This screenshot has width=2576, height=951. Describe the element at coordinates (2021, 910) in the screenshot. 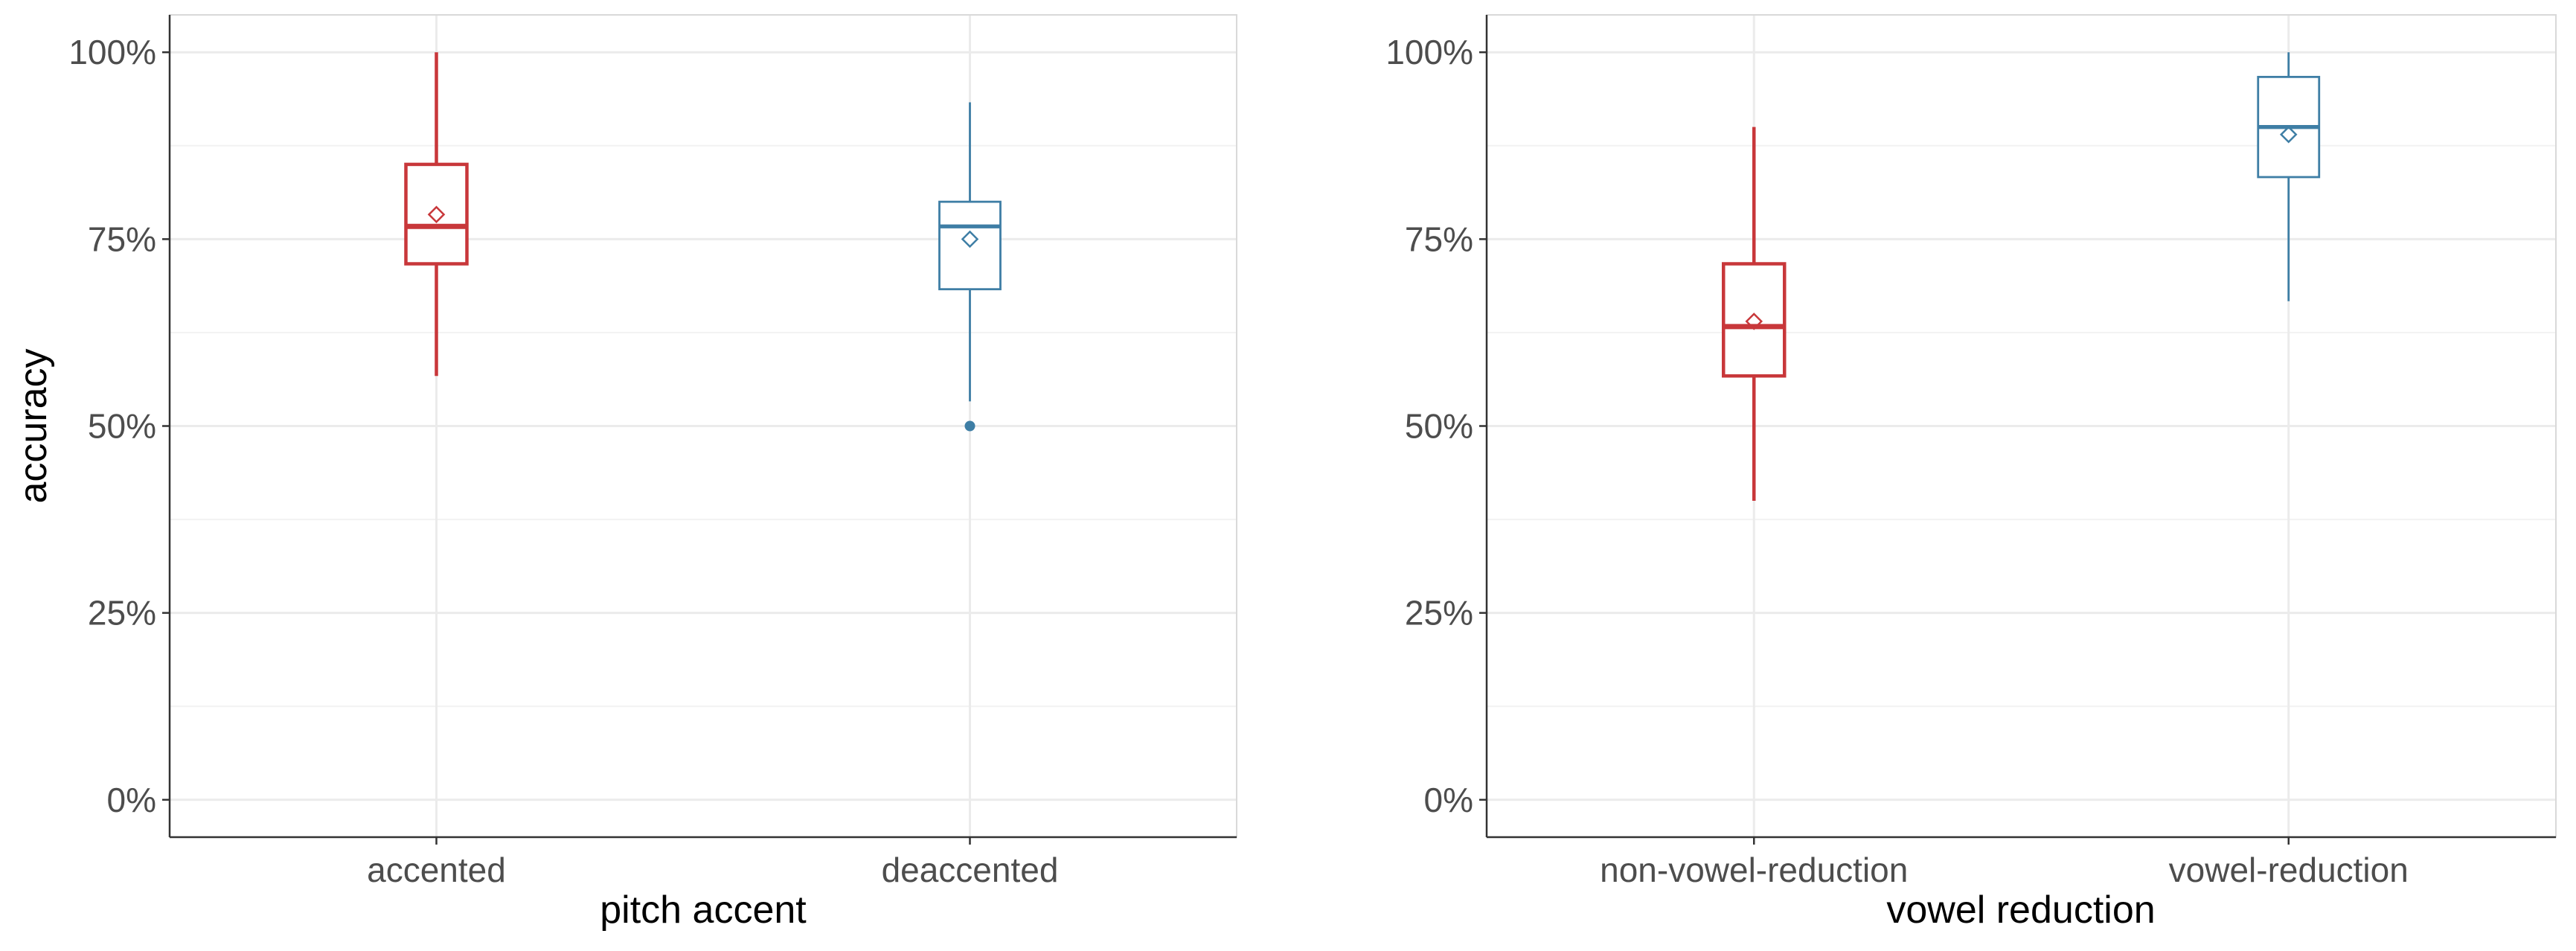

I see `x-axis-title: vowel reduction` at that location.